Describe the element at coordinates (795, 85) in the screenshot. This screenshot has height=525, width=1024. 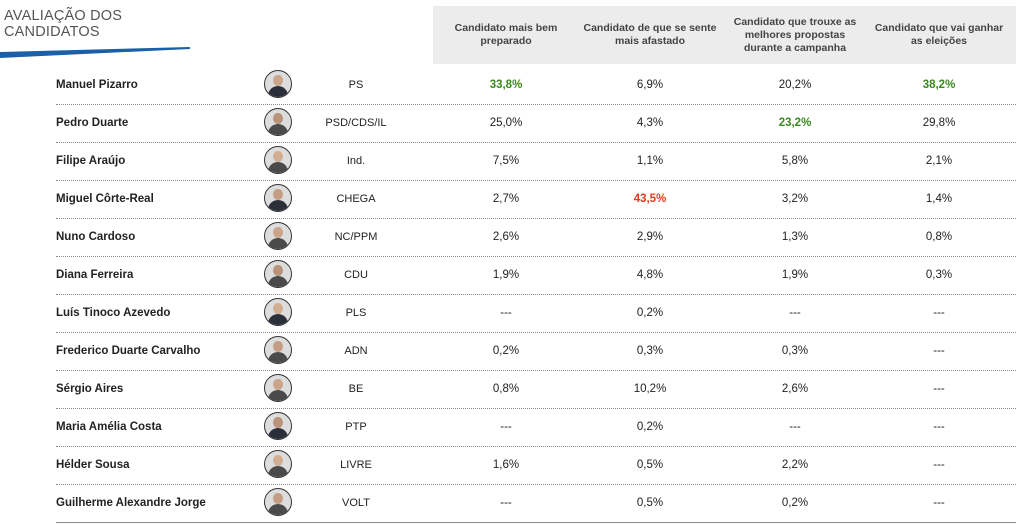
I see `value-cell: 20,2%` at that location.